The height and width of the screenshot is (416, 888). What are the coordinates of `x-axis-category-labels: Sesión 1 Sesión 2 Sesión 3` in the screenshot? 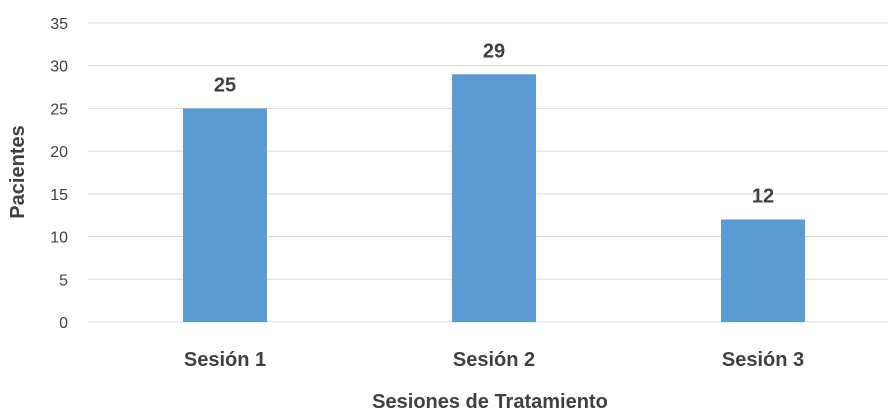 It's located at (494, 360).